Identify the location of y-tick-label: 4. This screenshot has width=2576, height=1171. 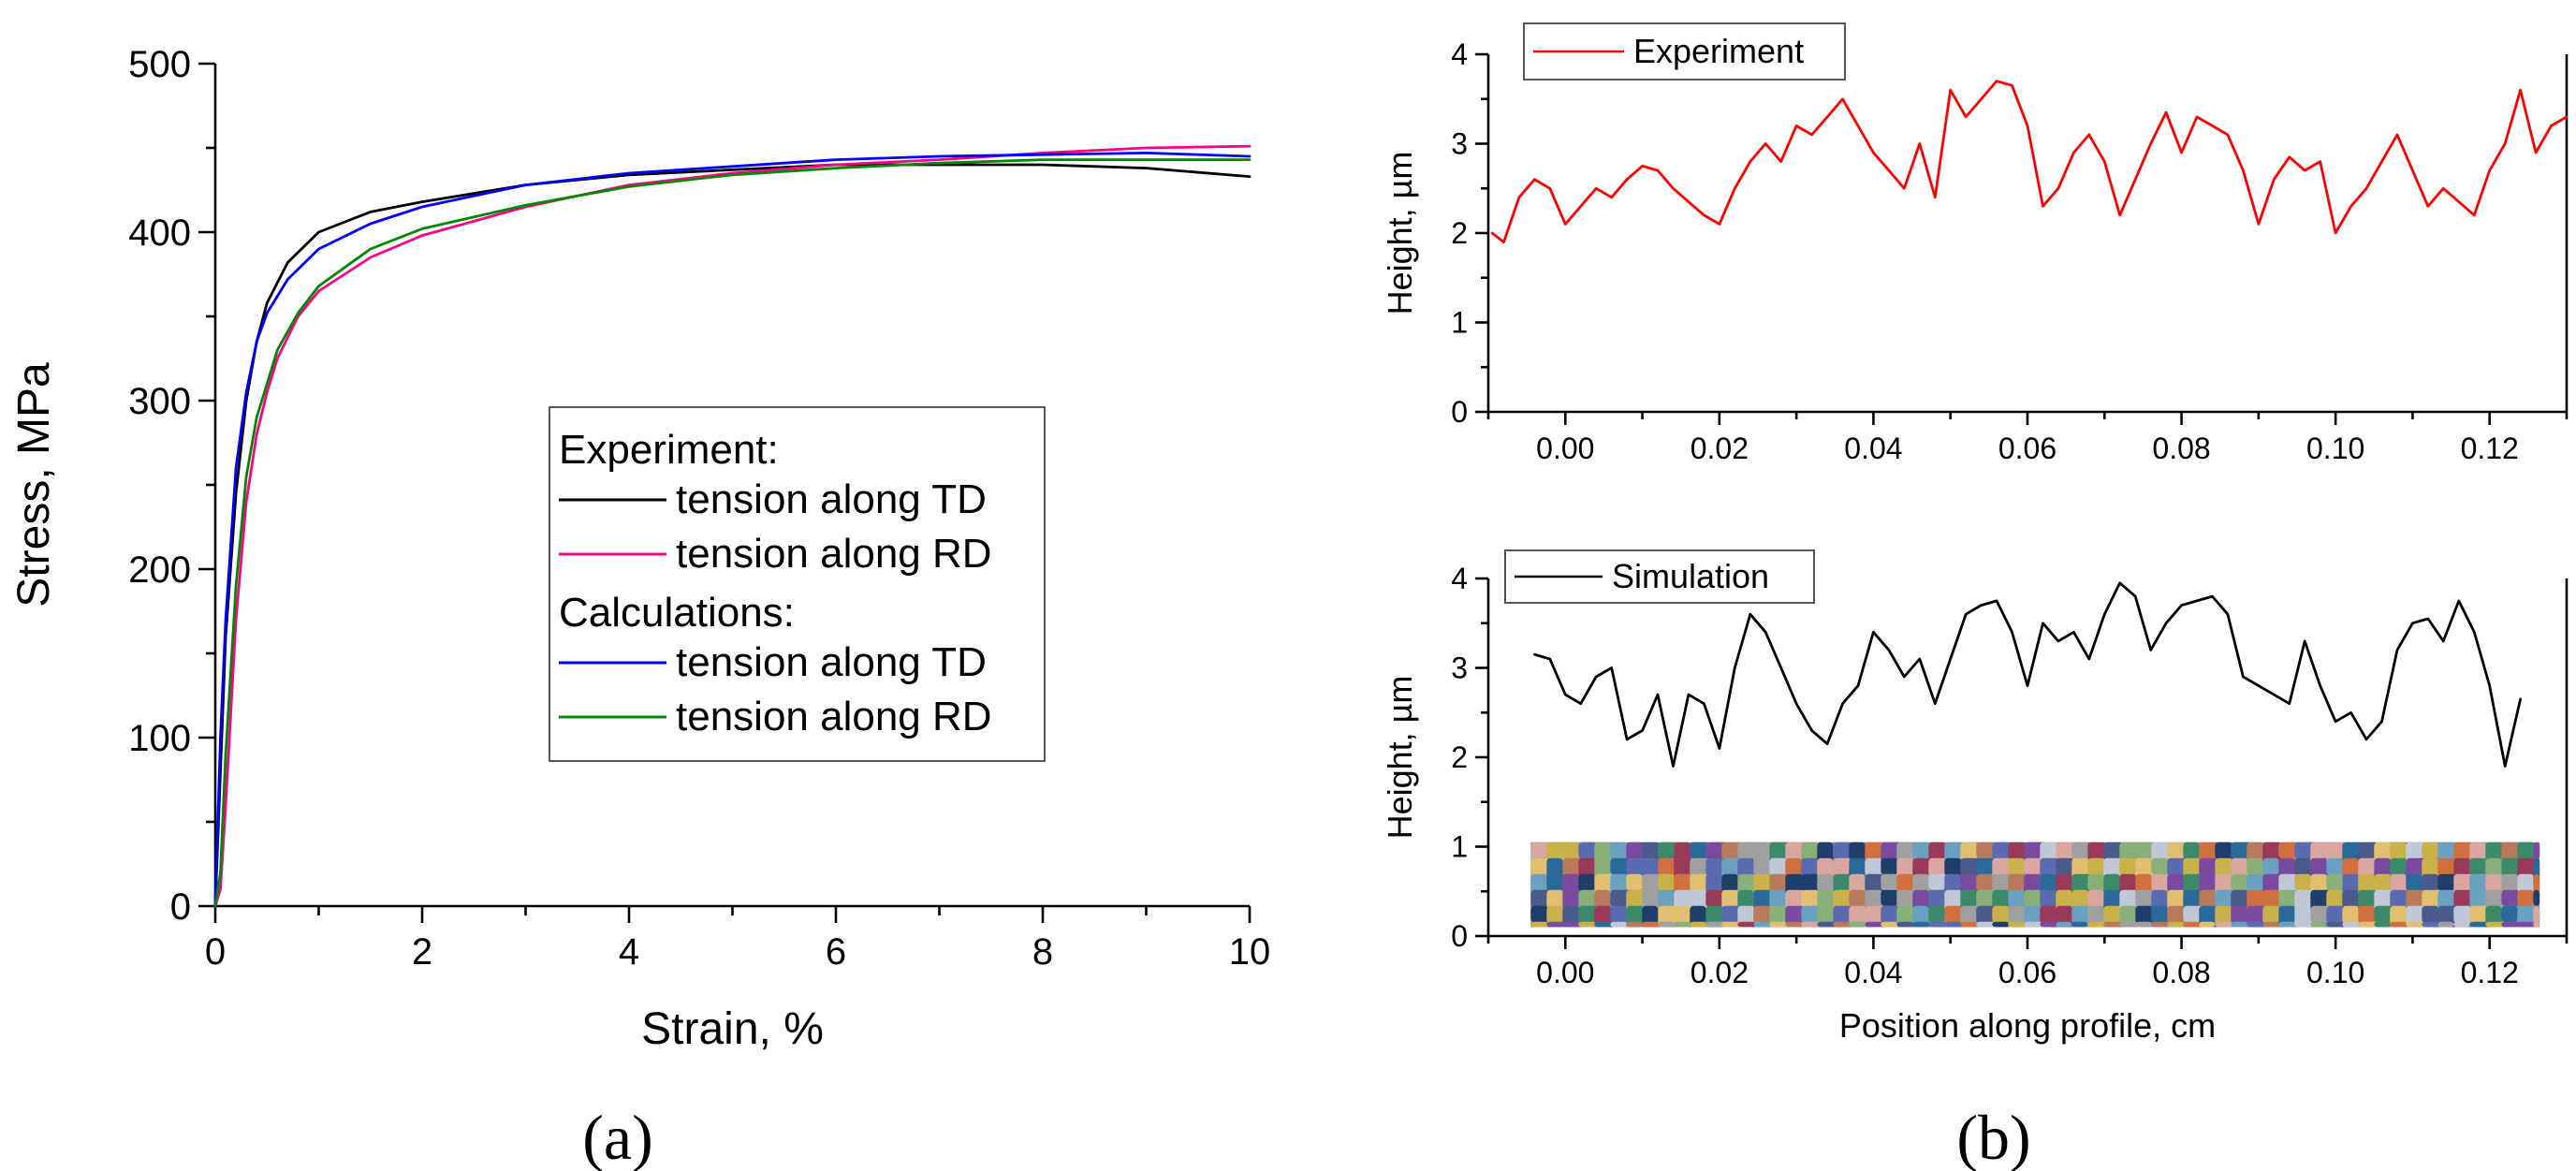
(1459, 579).